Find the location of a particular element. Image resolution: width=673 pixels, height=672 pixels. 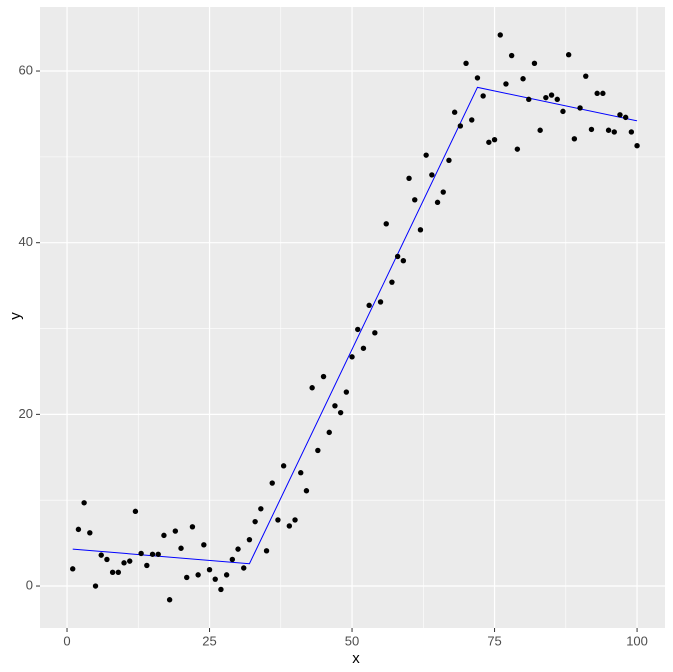

x-axis-title: x is located at coordinates (356, 658).